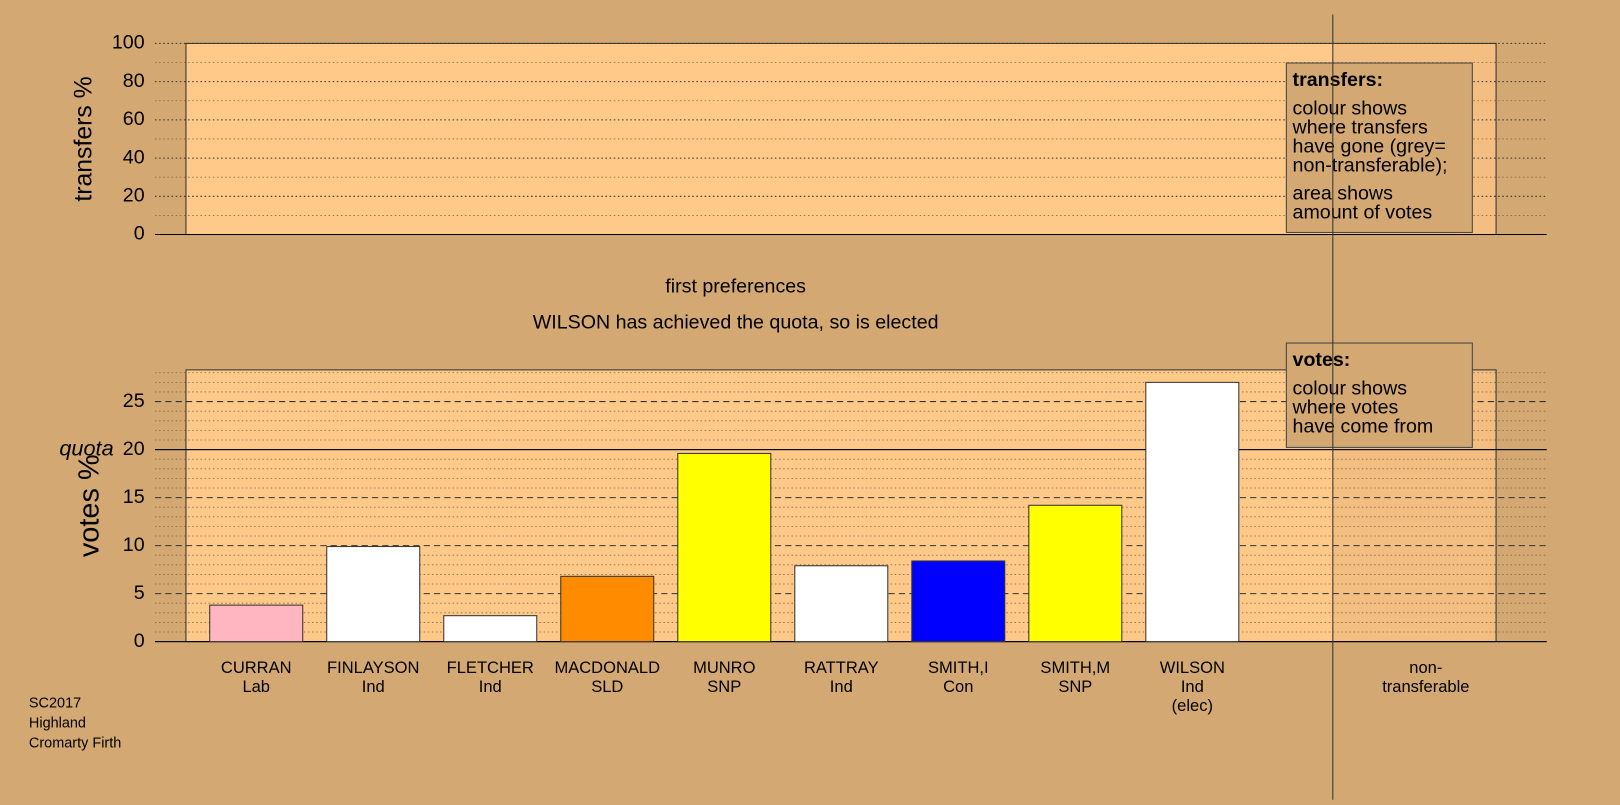 This screenshot has width=1620, height=805. Describe the element at coordinates (1192, 705) in the screenshot. I see `x-tick-label: (elec)` at that location.